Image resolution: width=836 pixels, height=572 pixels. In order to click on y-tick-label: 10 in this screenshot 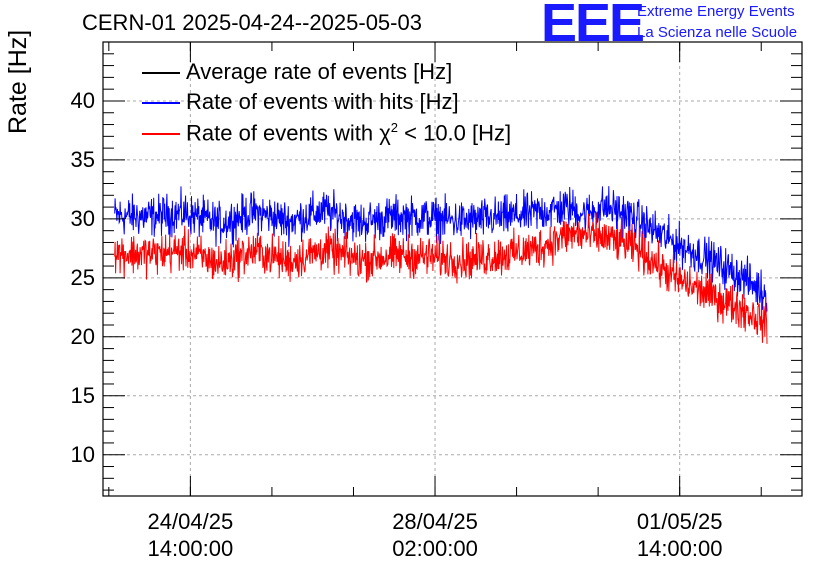, I will do `click(82, 454)`.